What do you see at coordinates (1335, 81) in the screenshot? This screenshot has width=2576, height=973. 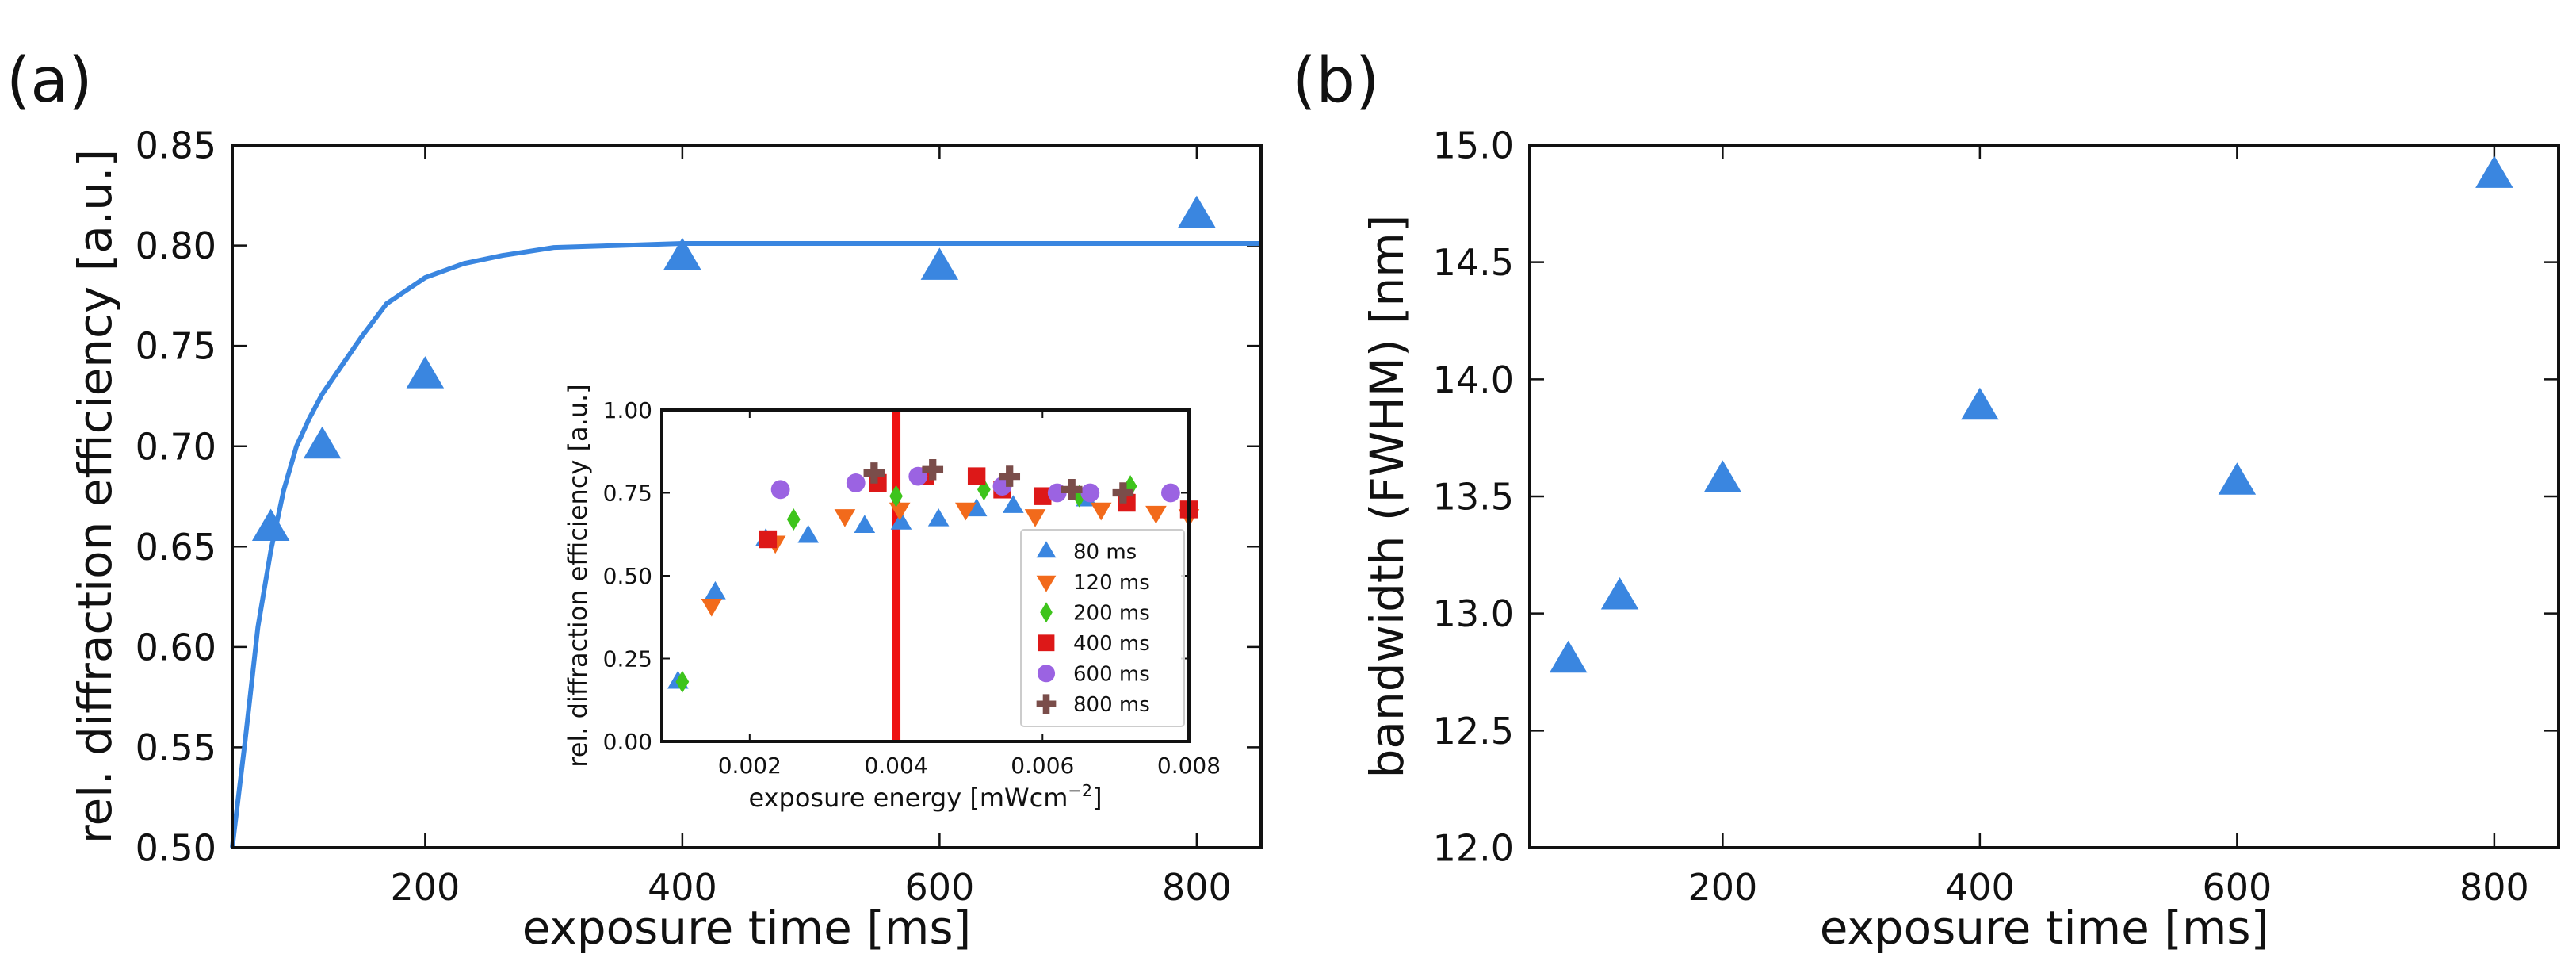 I see `panel-b-label: (b)` at bounding box center [1335, 81].